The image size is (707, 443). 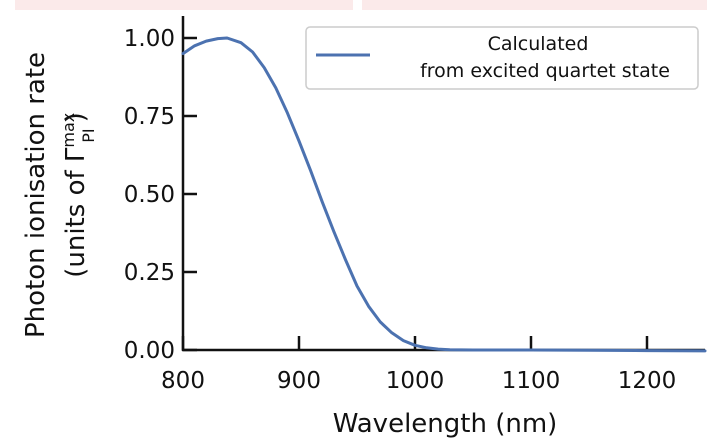 I want to click on legend-box, so click(x=502, y=58).